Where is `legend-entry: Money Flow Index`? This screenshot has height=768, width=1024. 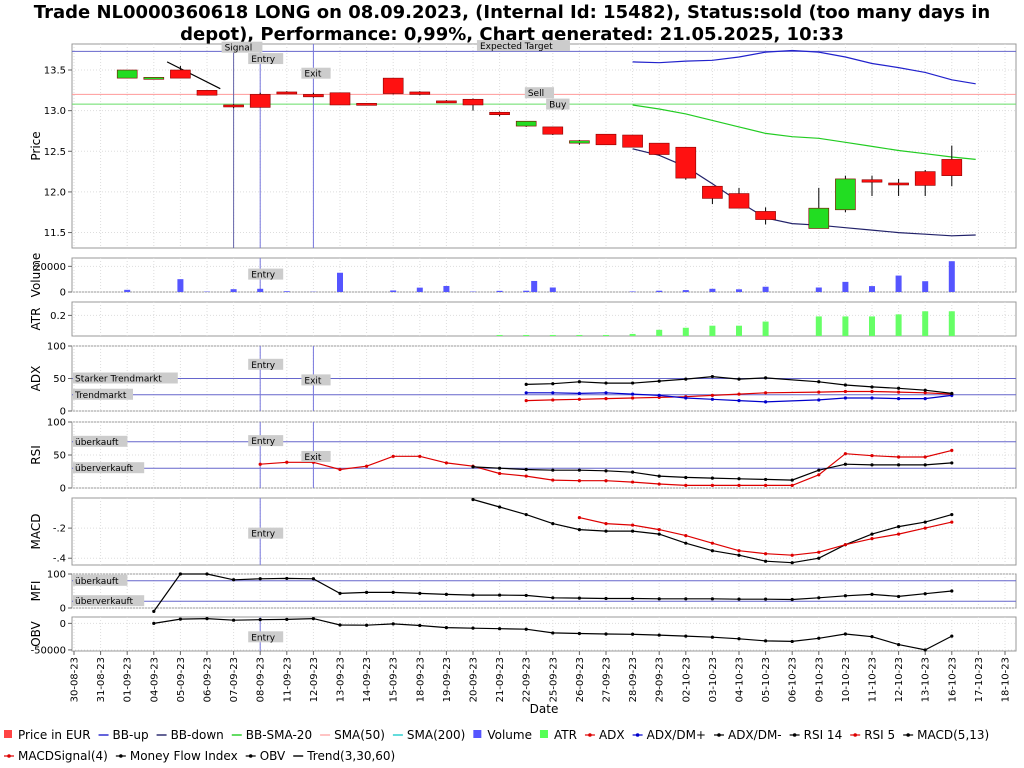
legend-entry: Money Flow Index is located at coordinates (184, 756).